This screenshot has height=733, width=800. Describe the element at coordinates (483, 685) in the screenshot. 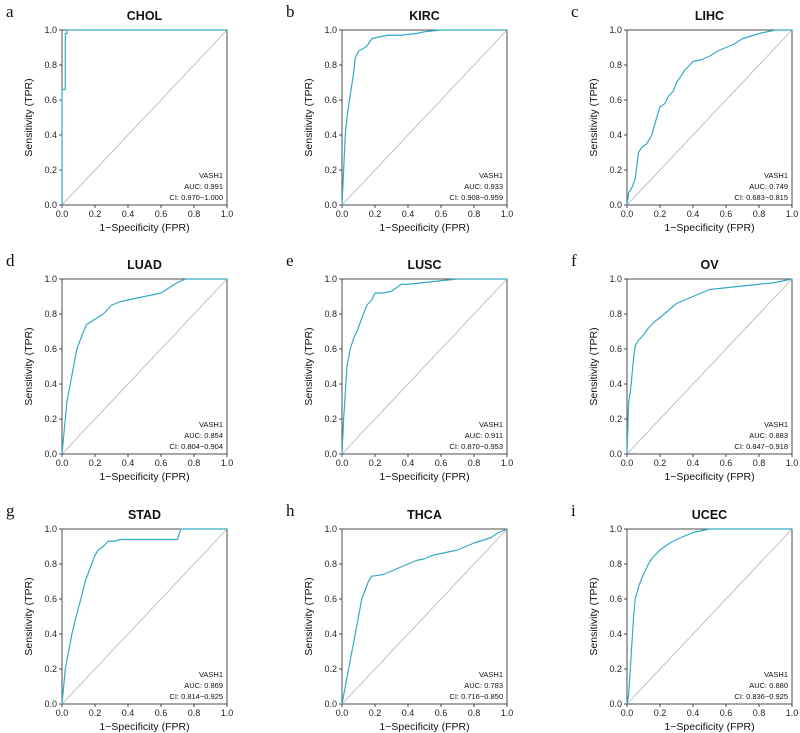

I see `legend-auc: AUC: 0.783` at that location.